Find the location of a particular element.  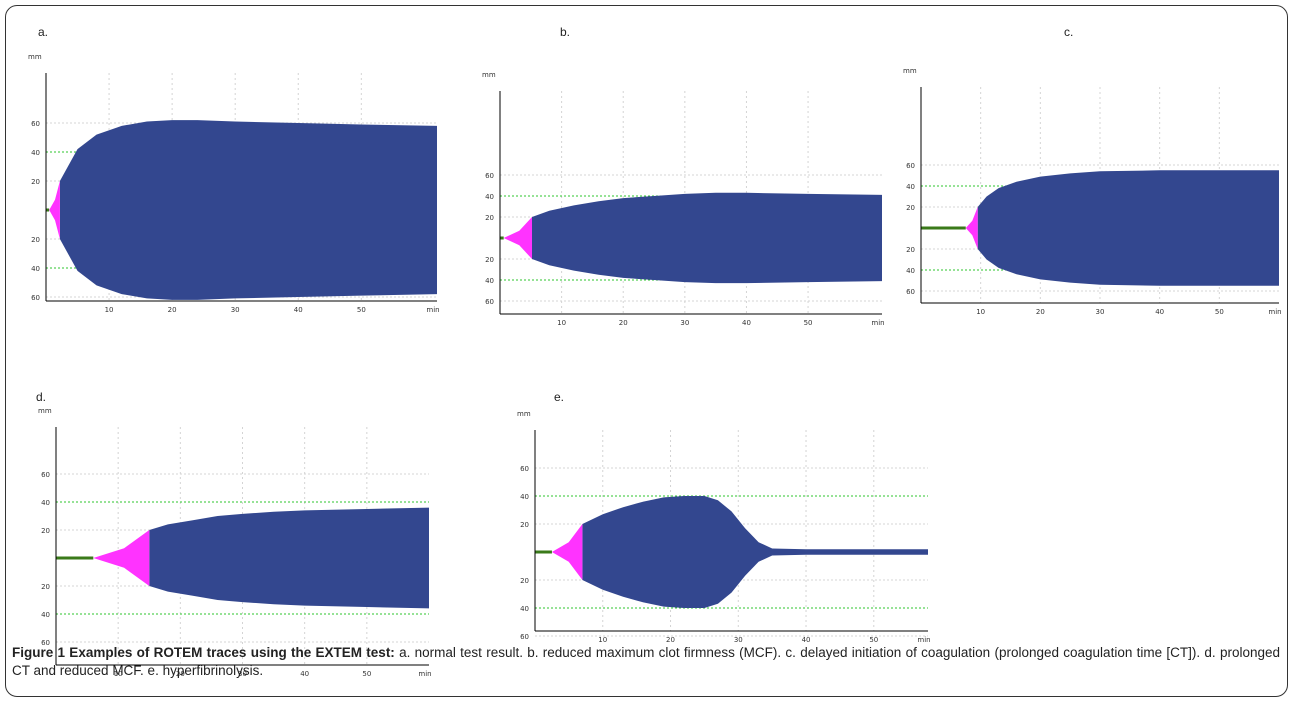

panel-letter: e. is located at coordinates (559, 397).